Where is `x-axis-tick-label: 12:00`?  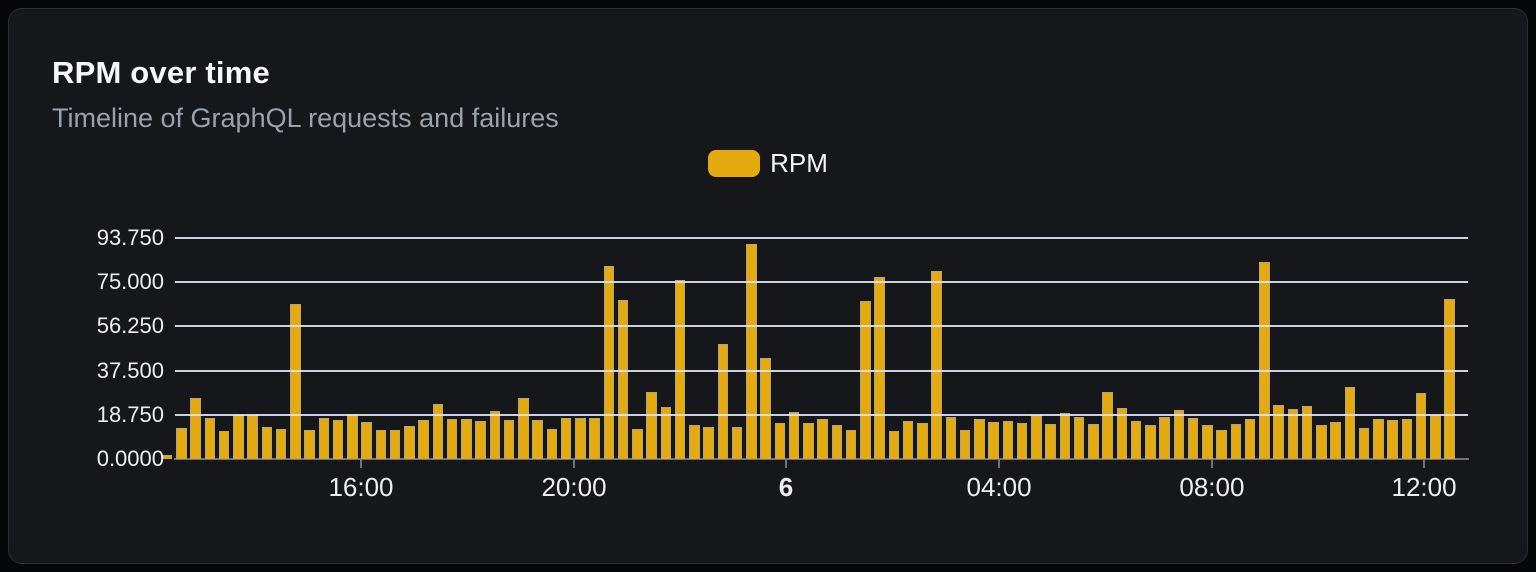
x-axis-tick-label: 12:00 is located at coordinates (1424, 487).